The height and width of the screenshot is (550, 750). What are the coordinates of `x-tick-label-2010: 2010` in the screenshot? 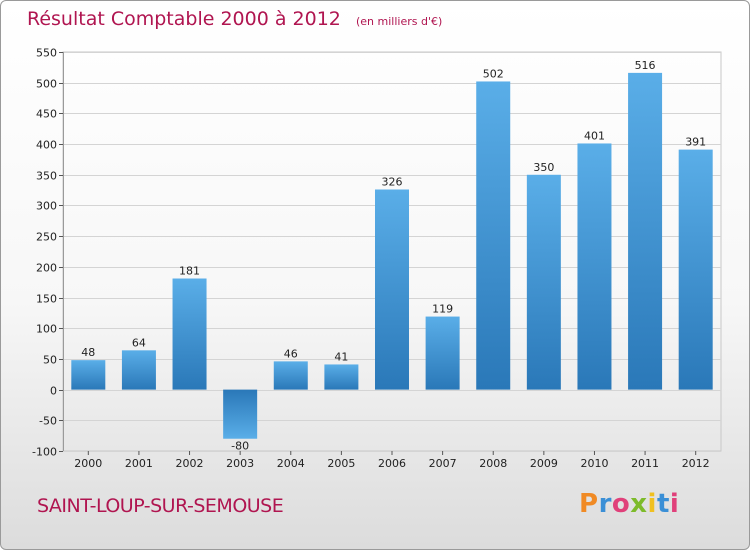 It's located at (594, 463).